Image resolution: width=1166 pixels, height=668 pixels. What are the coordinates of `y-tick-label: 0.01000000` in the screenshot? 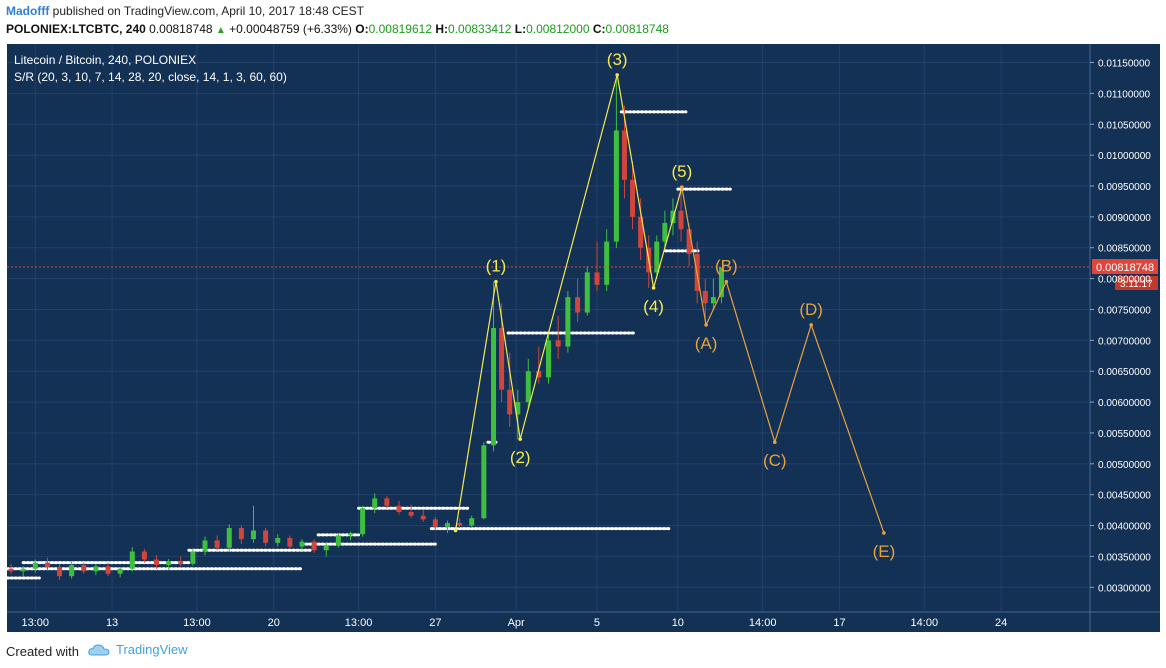 It's located at (1124, 156).